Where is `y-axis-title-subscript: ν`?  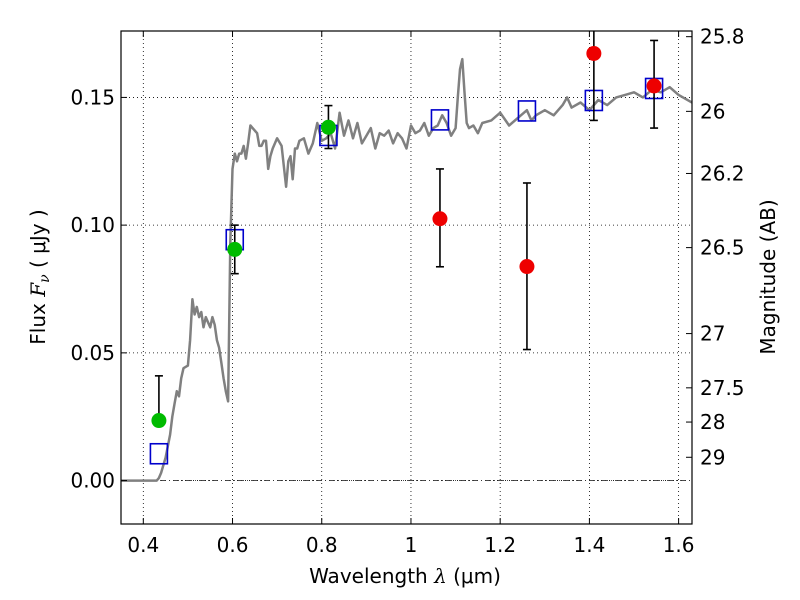 y-axis-title-subscript: ν is located at coordinates (45, 278).